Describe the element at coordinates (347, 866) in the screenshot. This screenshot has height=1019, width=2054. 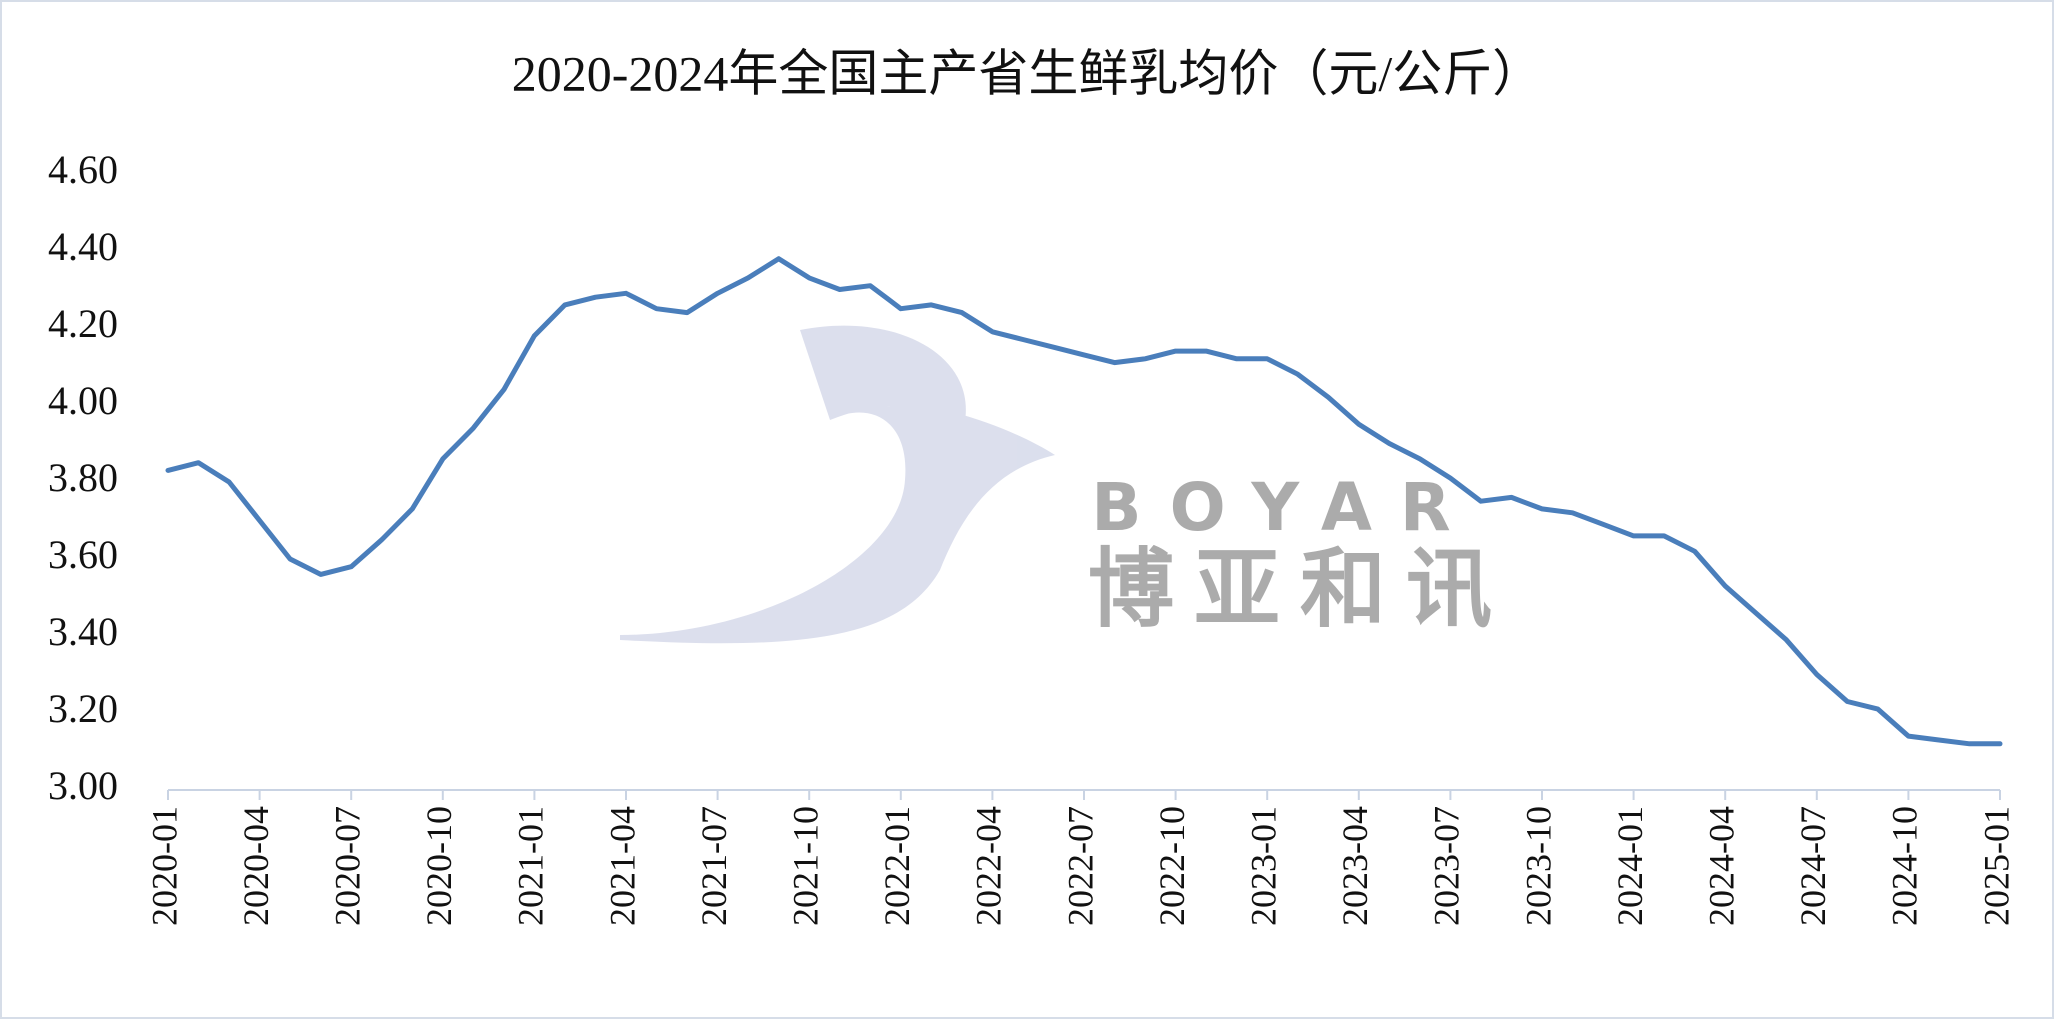
I see `x-tick-label: 2020-07` at that location.